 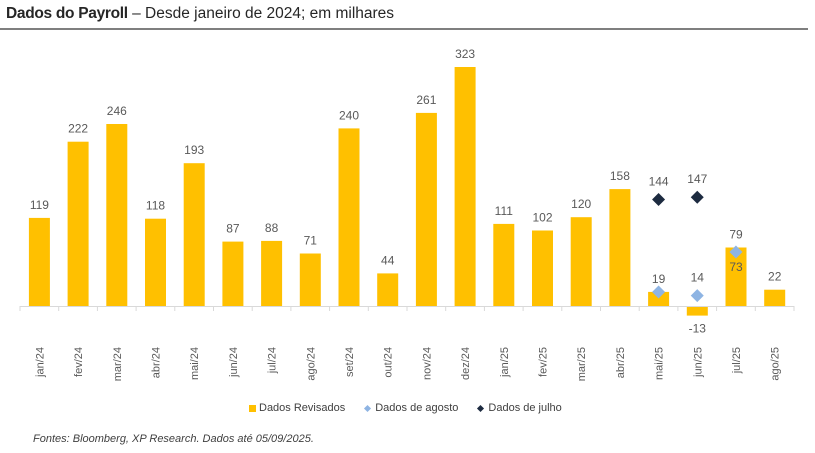 I want to click on x-tick-label: mar/24, so click(x=118, y=364).